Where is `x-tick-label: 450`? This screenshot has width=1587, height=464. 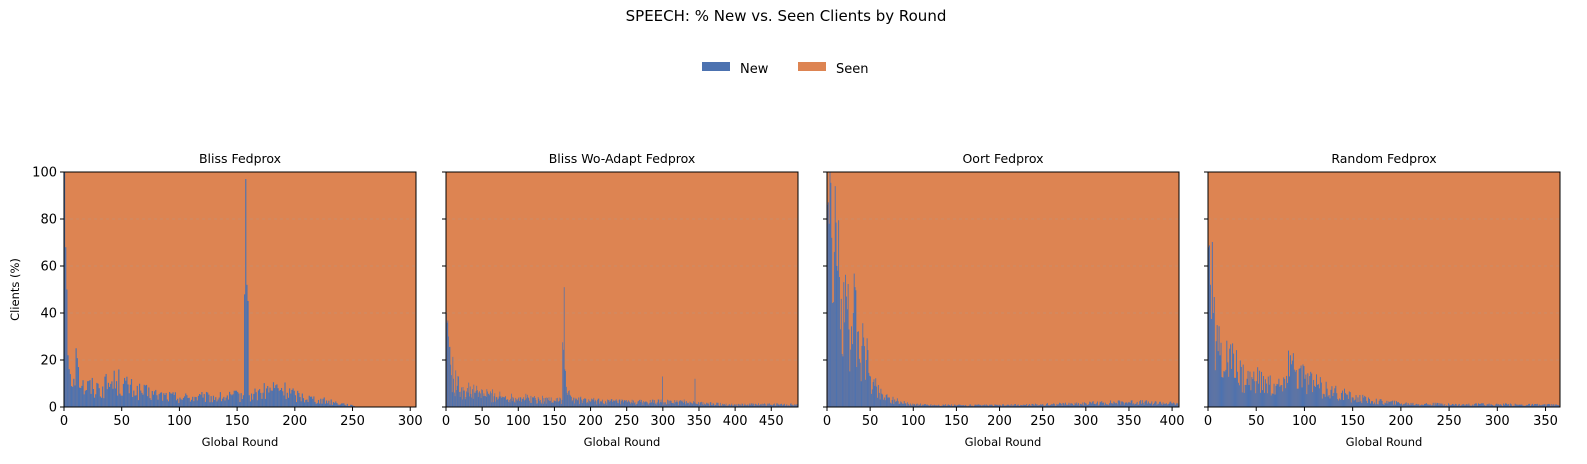 x-tick-label: 450 is located at coordinates (771, 421).